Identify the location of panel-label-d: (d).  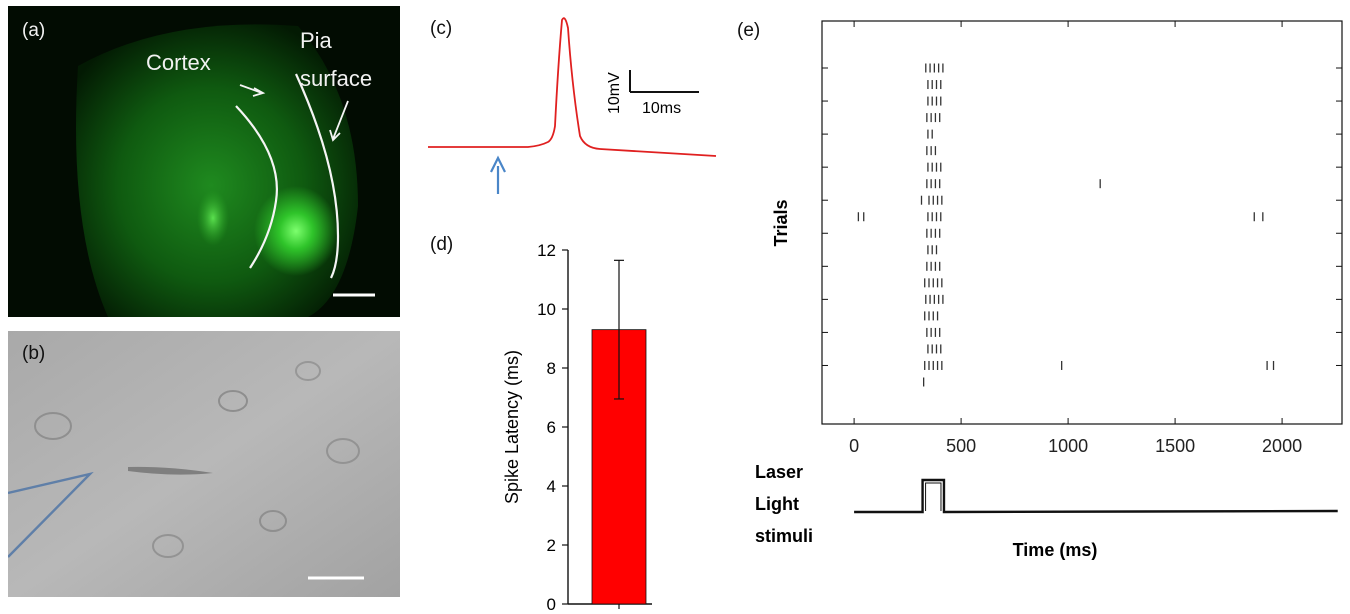
(442, 244).